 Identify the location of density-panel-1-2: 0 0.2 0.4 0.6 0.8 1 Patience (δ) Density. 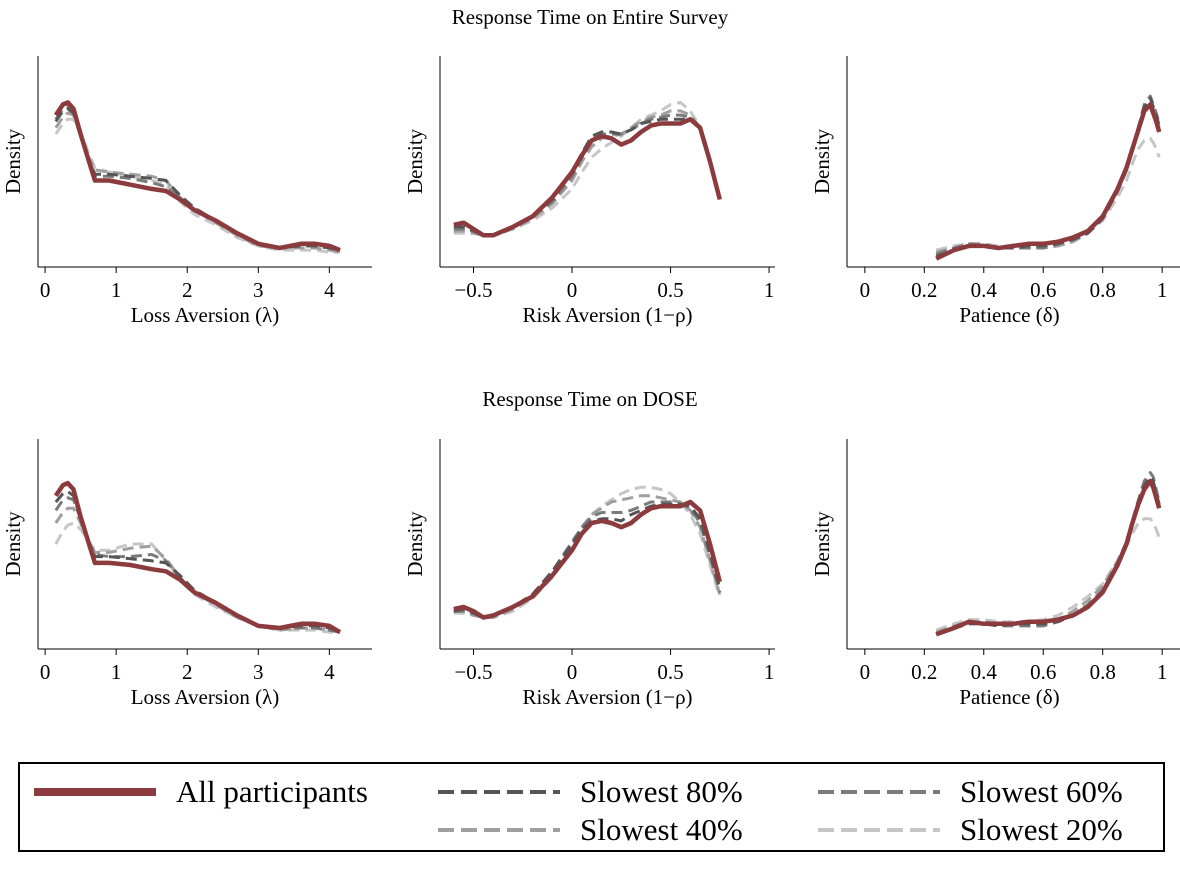
(995, 574).